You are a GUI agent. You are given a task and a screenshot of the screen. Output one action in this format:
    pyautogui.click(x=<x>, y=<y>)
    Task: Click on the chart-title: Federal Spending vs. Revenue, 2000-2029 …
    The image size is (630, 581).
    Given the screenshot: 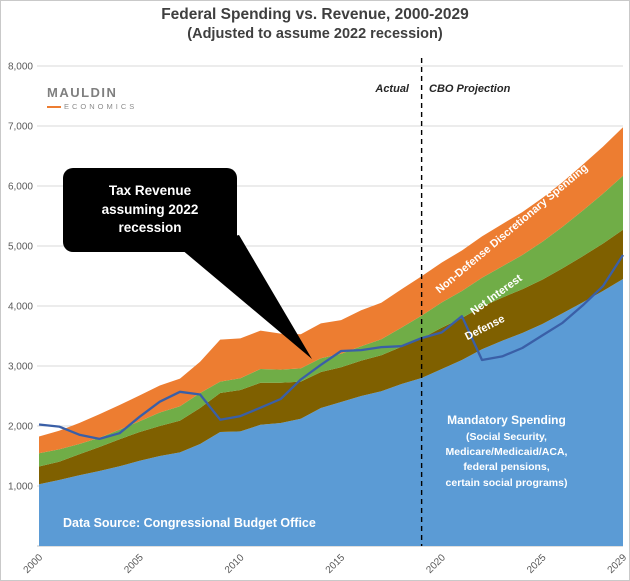 What is the action you would take?
    pyautogui.click(x=315, y=24)
    